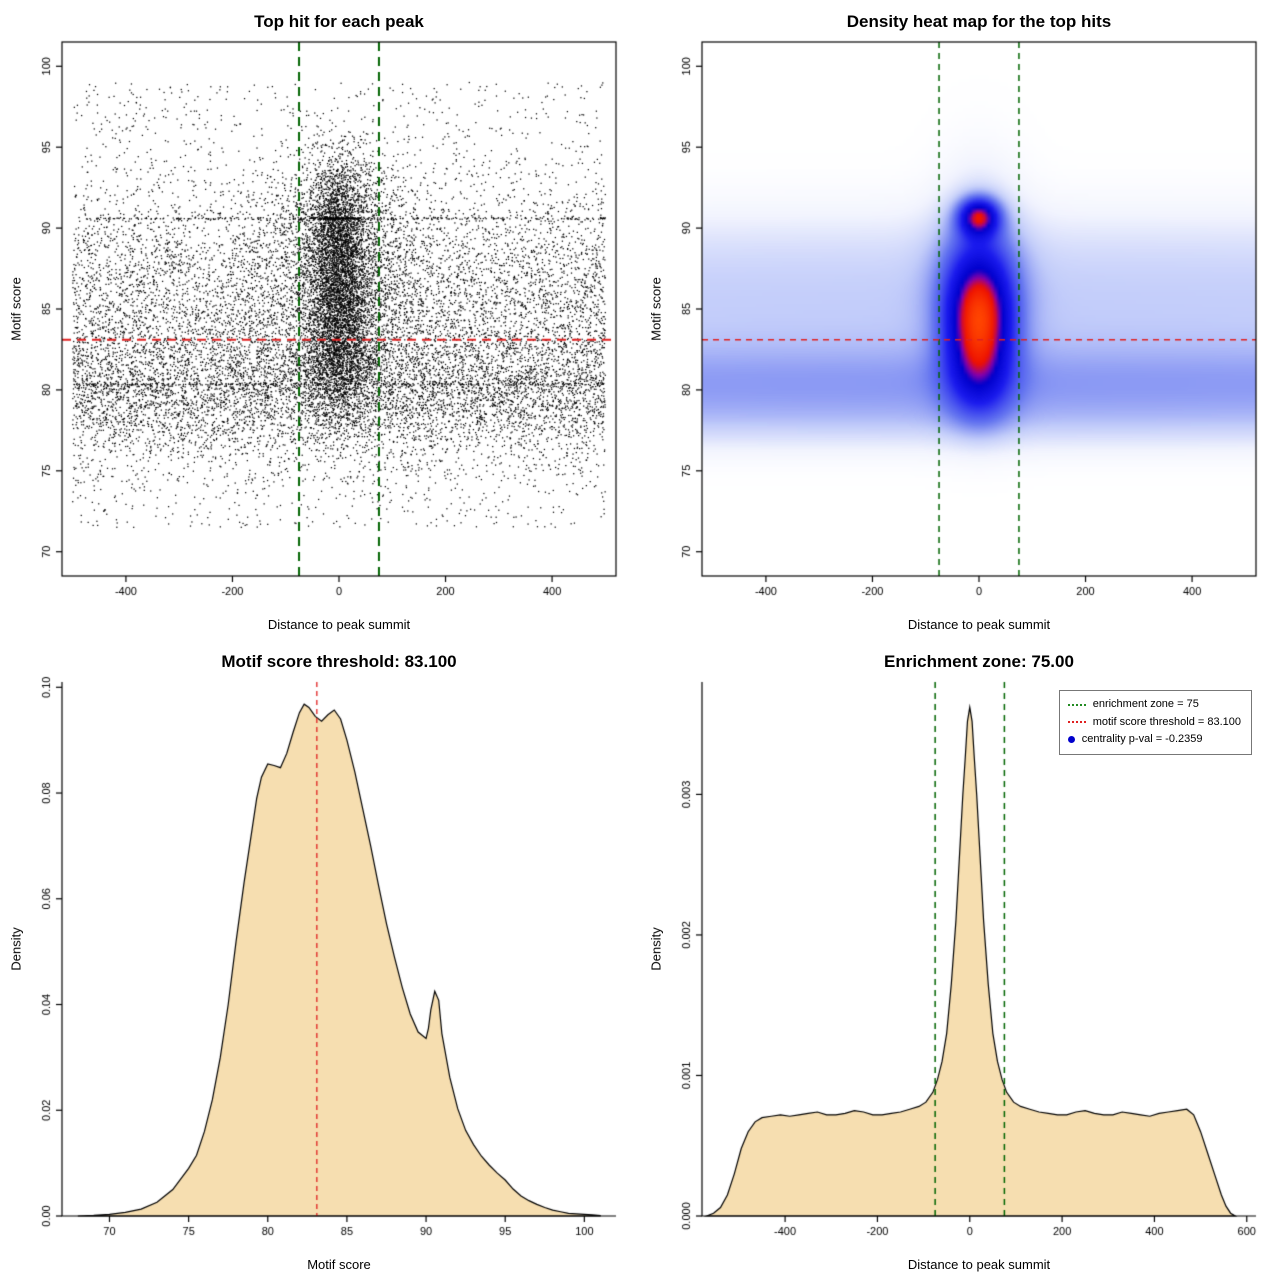  What do you see at coordinates (1142, 739) in the screenshot?
I see `legend-label: centrality p-val = -0.2359` at bounding box center [1142, 739].